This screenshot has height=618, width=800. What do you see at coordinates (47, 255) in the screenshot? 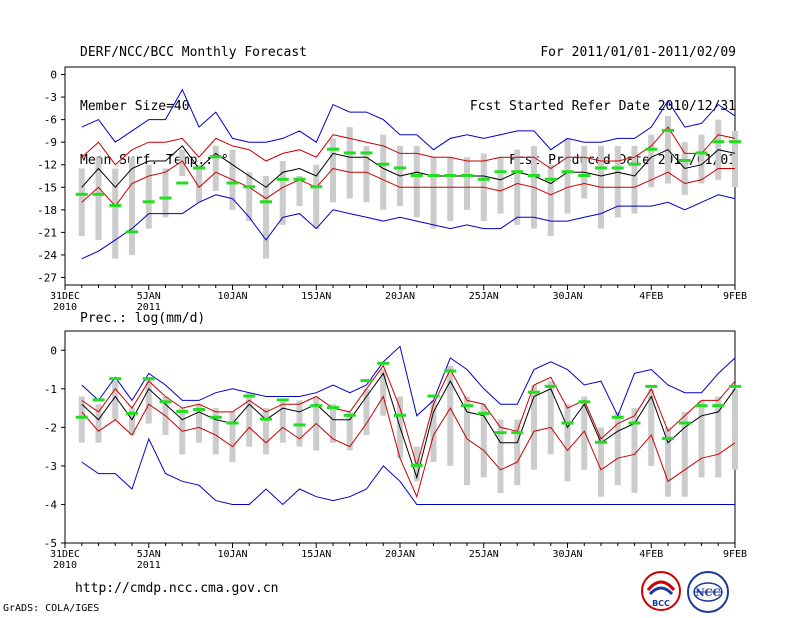
I see `panel1-ytick-label: -24` at bounding box center [47, 255].